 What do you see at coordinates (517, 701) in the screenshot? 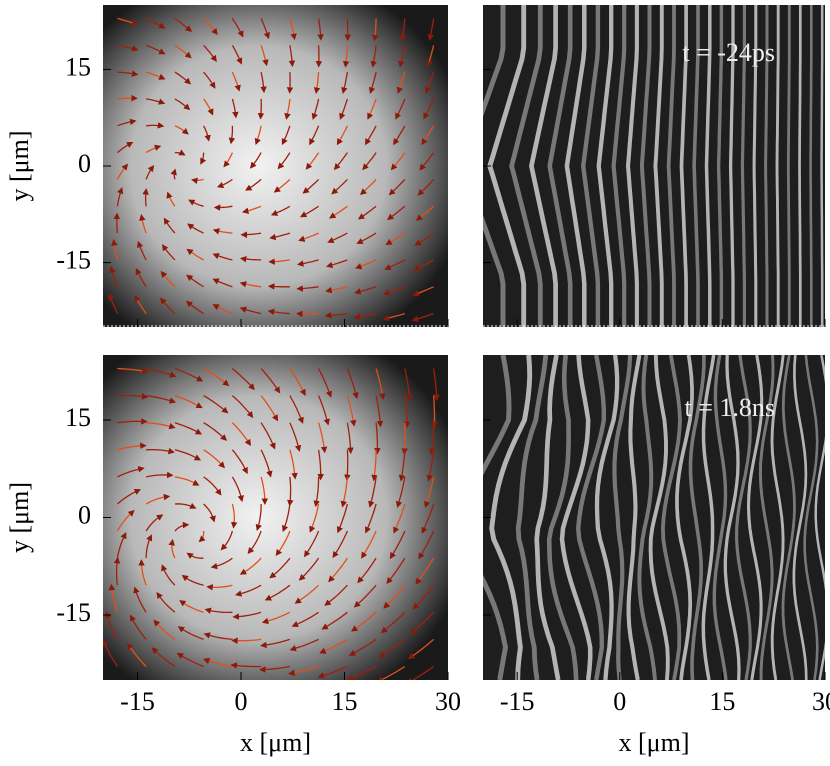
I see `x-tick-label: -15` at bounding box center [517, 701].